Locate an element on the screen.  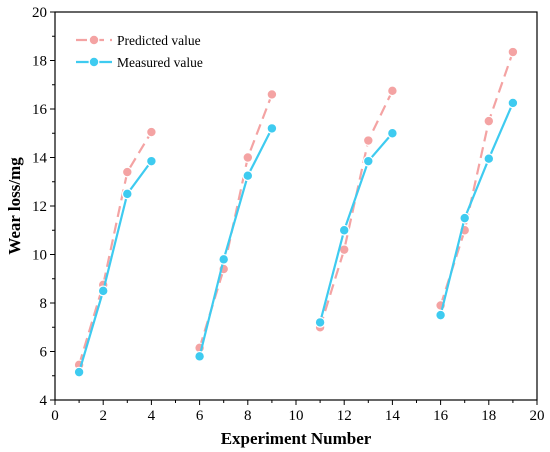
x-axis-title: Experiment Number is located at coordinates (296, 438).